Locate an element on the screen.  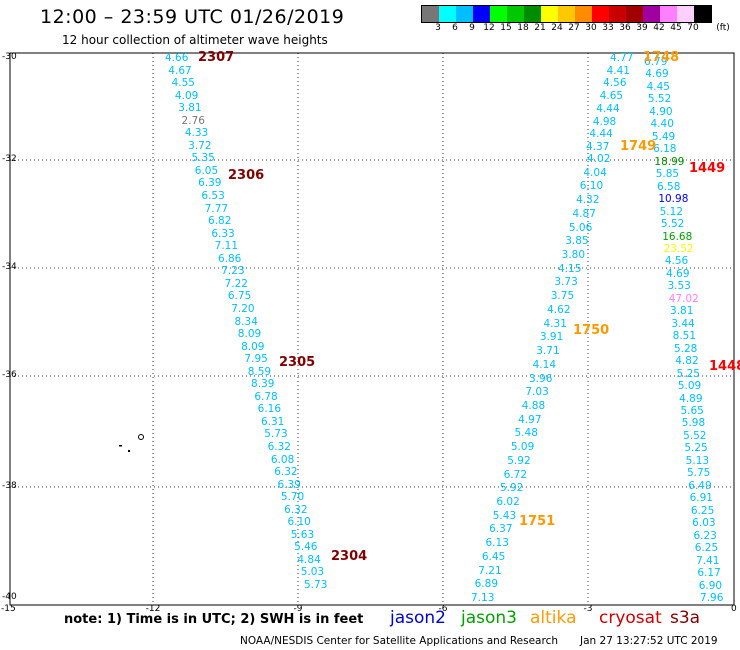
satellite-name-s3a: s3a is located at coordinates (685, 618).